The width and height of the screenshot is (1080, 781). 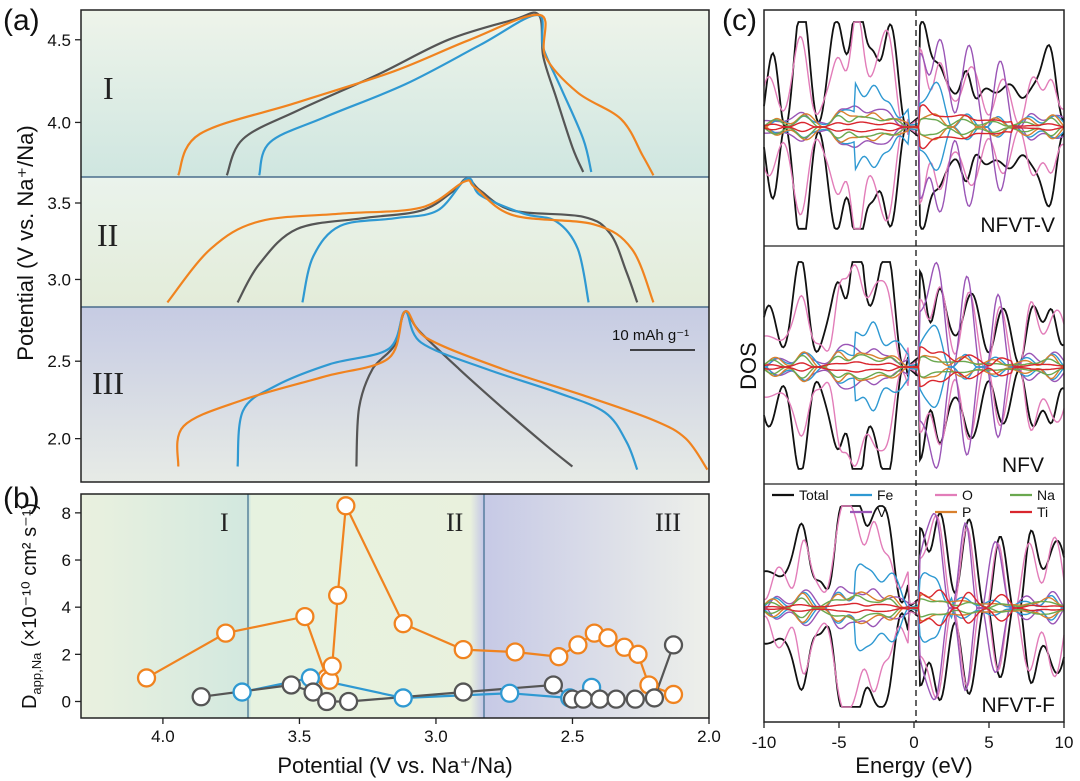 What do you see at coordinates (748, 366) in the screenshot?
I see `c-y-axis-label: DOS` at bounding box center [748, 366].